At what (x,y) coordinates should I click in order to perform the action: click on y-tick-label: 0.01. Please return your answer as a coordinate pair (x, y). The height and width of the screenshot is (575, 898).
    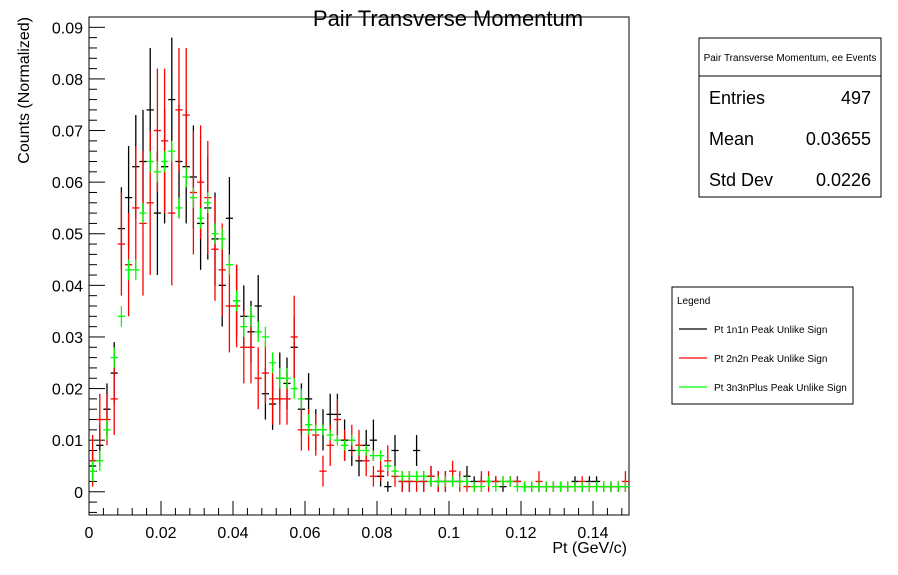
    Looking at the image, I should click on (67, 441).